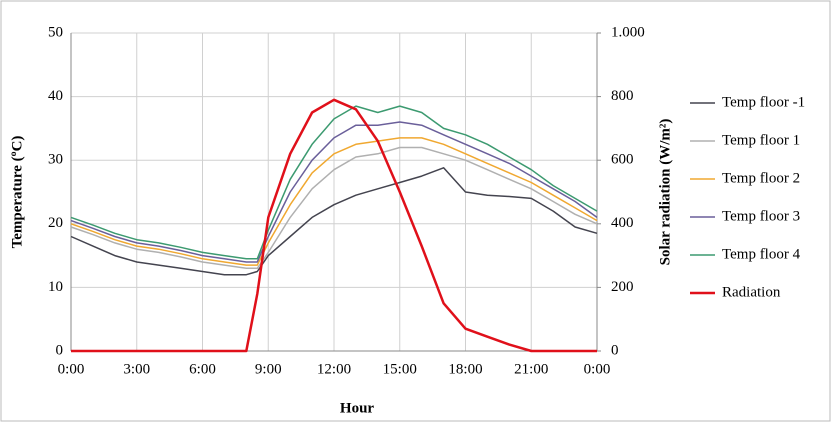  Describe the element at coordinates (202, 369) in the screenshot. I see `x-tick-label: 6:00` at that location.